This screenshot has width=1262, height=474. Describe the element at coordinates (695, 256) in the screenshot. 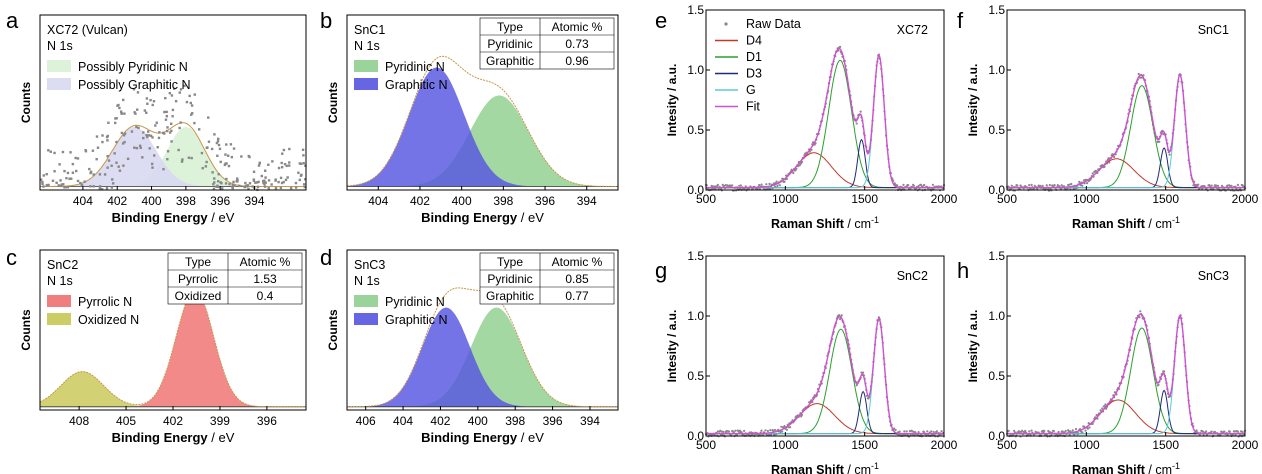

I see `y-tick-label: 1.5` at that location.